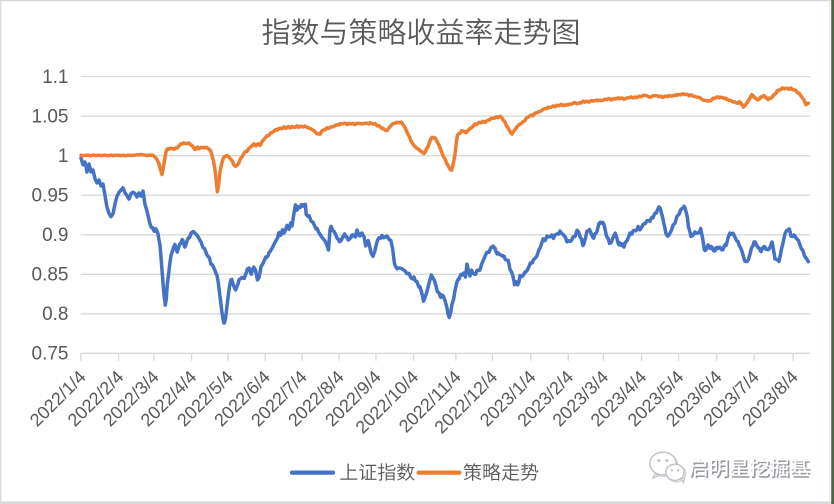  What do you see at coordinates (50, 196) in the screenshot?
I see `svg-text: 0.95` at bounding box center [50, 196].